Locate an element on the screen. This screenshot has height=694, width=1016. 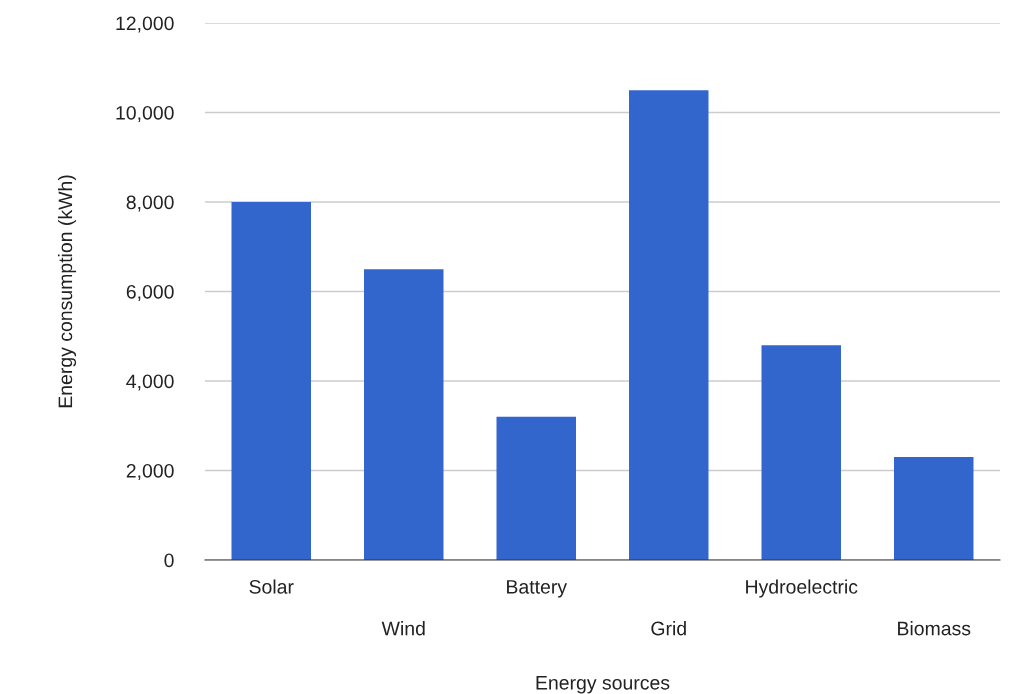
x-tick-label: Hydroelectric is located at coordinates (802, 588).